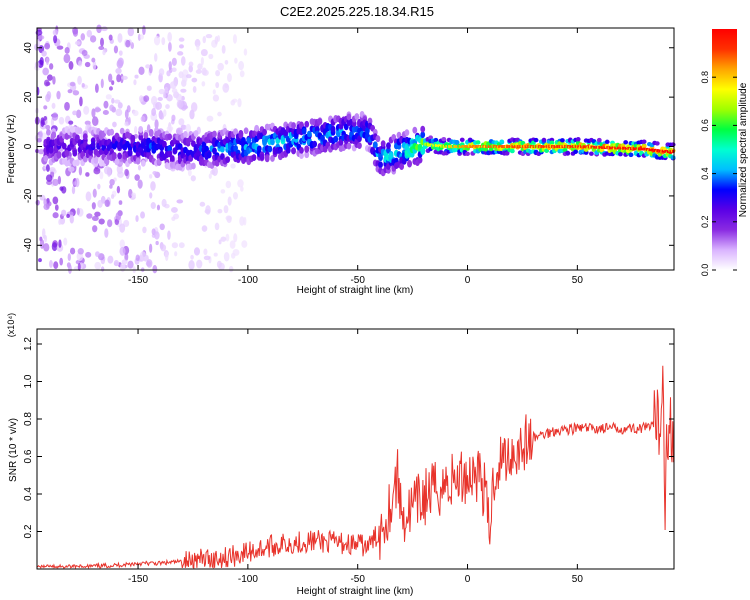 The image size is (750, 600). What do you see at coordinates (357, 579) in the screenshot?
I see `snr-x-tick-label: -50` at bounding box center [357, 579].